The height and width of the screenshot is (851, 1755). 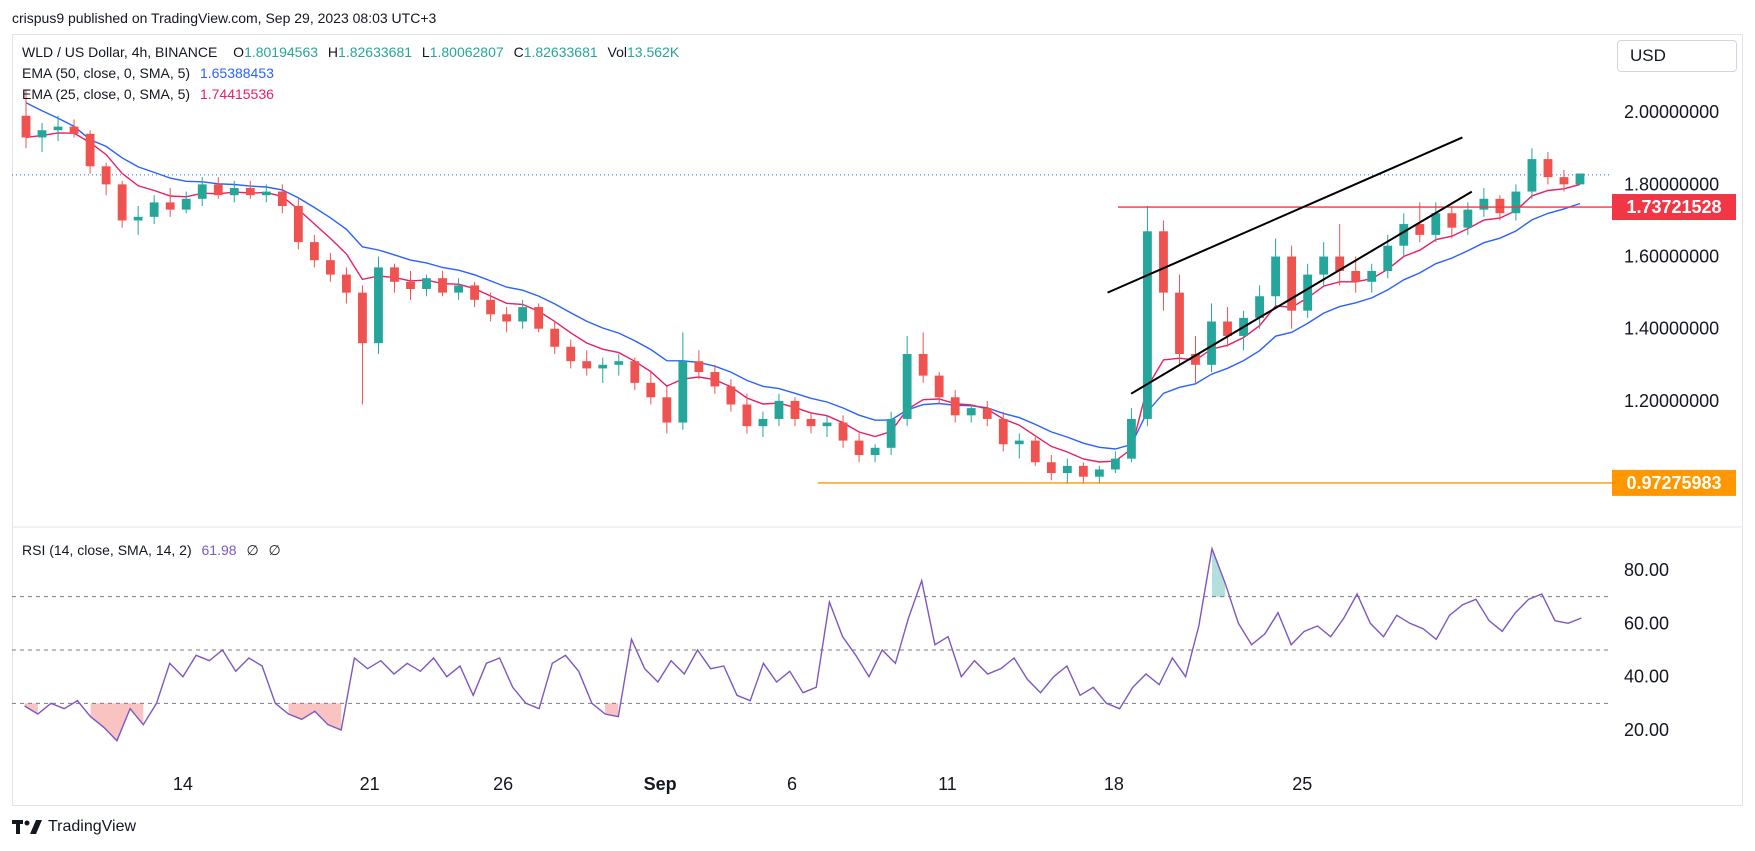 What do you see at coordinates (1219, 572) in the screenshot?
I see `rsi-overbought-fill` at bounding box center [1219, 572].